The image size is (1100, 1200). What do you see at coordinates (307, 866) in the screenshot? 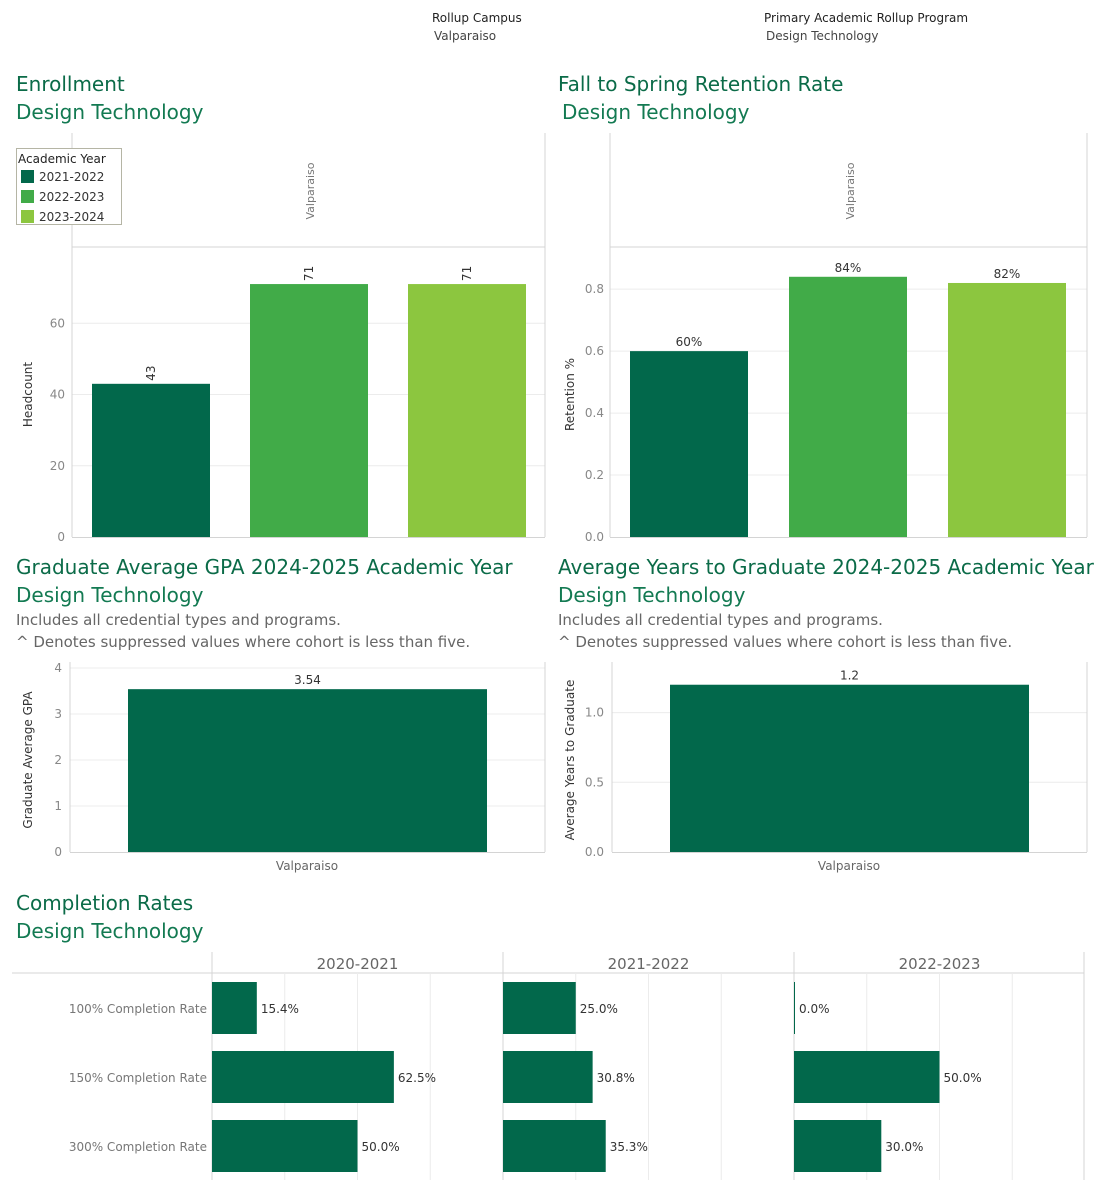
I see `gpa-x-category-label: Valparaiso` at bounding box center [307, 866].